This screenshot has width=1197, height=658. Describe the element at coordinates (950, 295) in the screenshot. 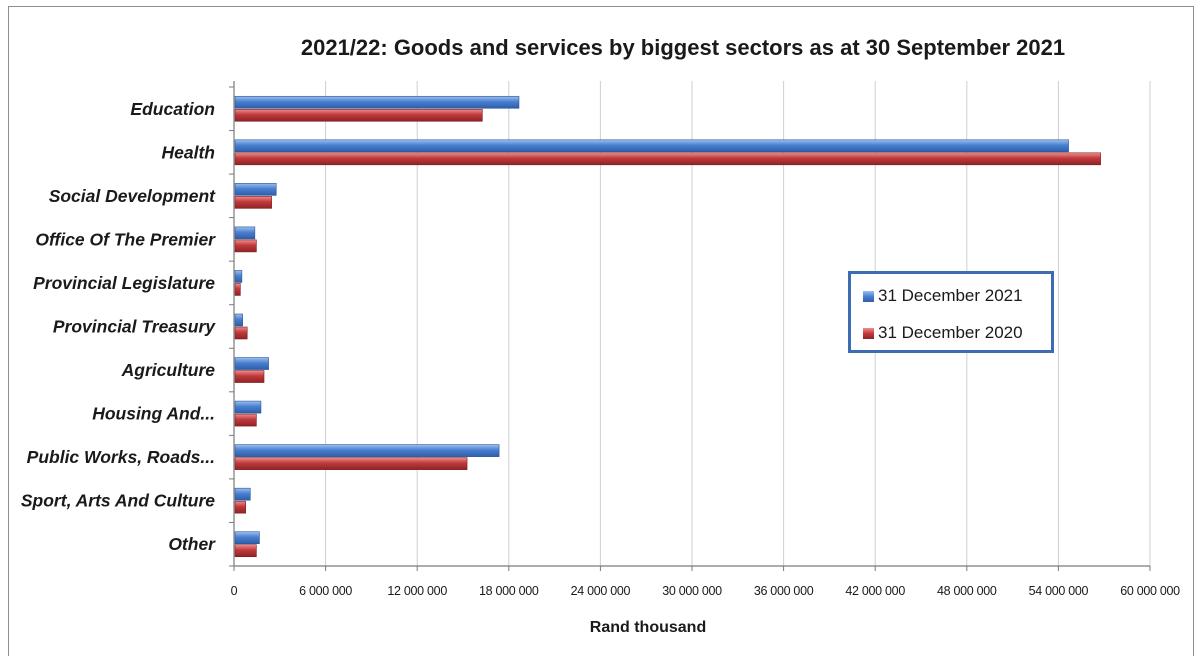

I see `legend-label-2021: 31 December 2021` at that location.